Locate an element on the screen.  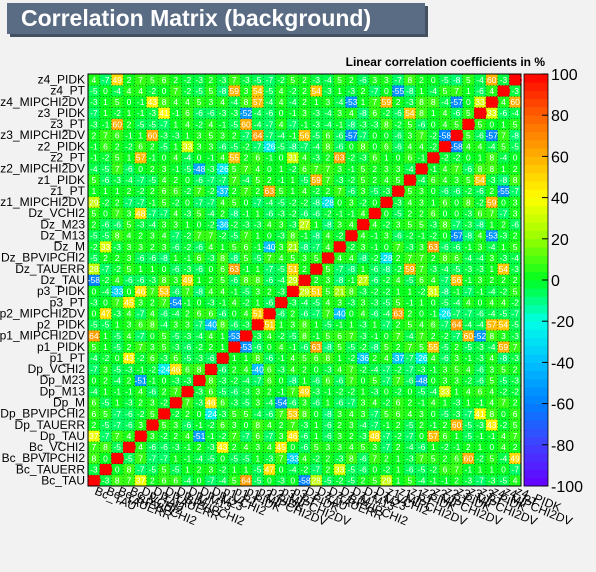
cell-value-label: 28 is located at coordinates (316, 481).